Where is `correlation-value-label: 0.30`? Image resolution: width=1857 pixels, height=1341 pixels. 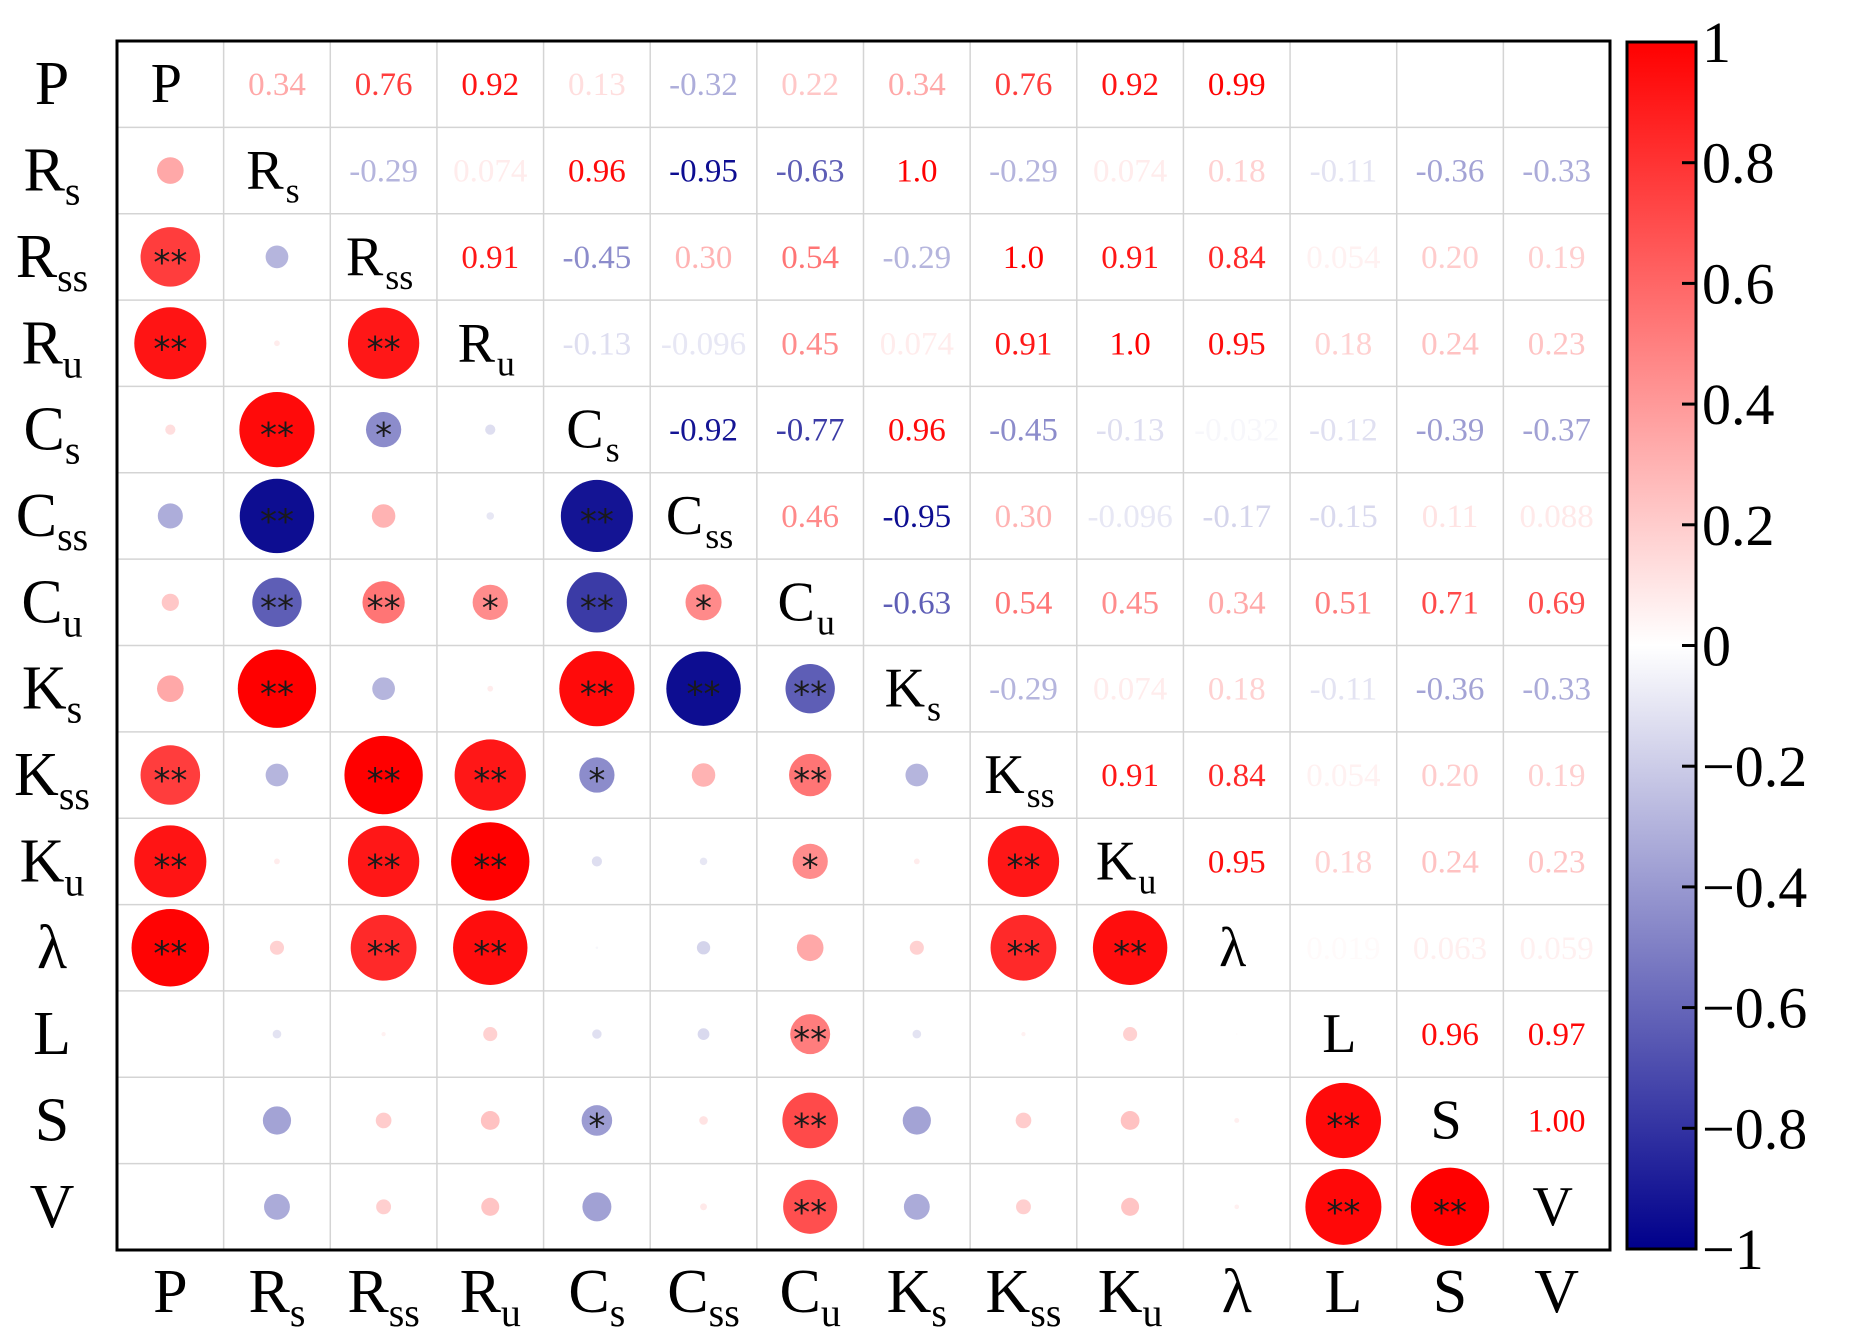
correlation-value-label: 0.30 is located at coordinates (1024, 517).